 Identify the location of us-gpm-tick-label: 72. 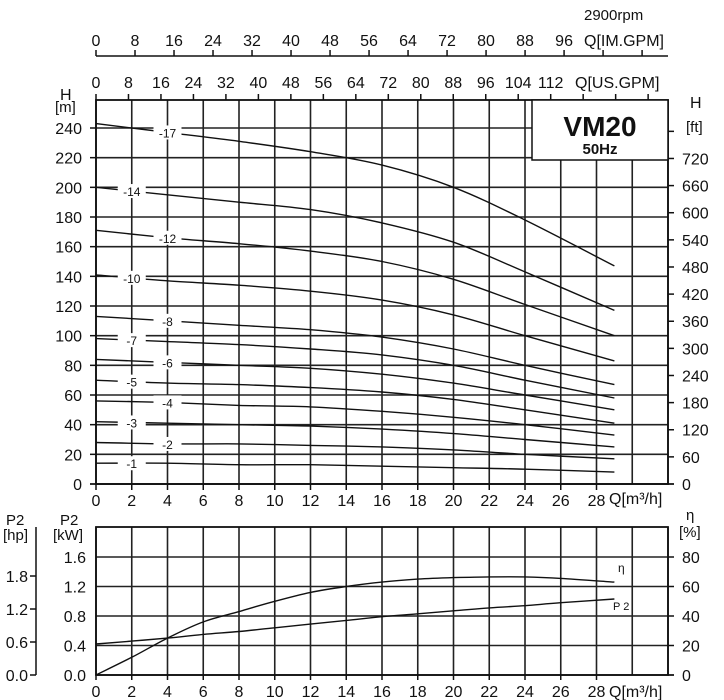
(388, 83).